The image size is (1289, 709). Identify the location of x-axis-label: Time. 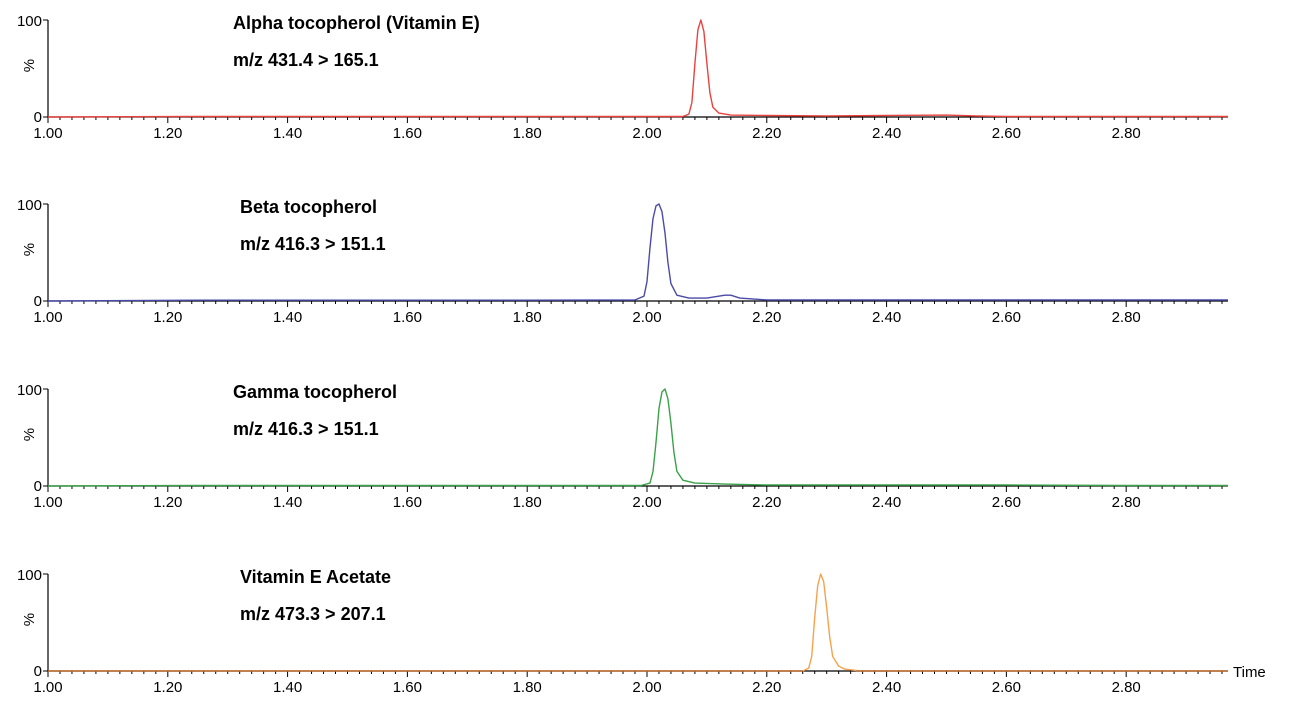
(1249, 672).